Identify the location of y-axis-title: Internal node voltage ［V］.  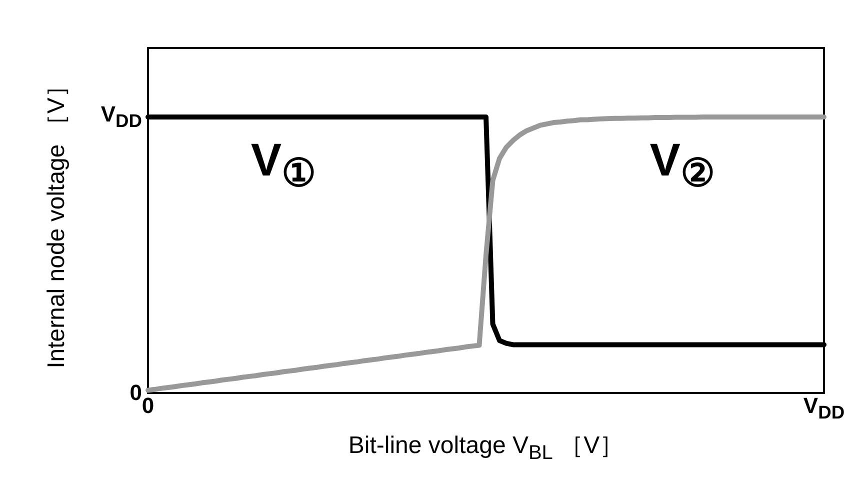
(56, 220).